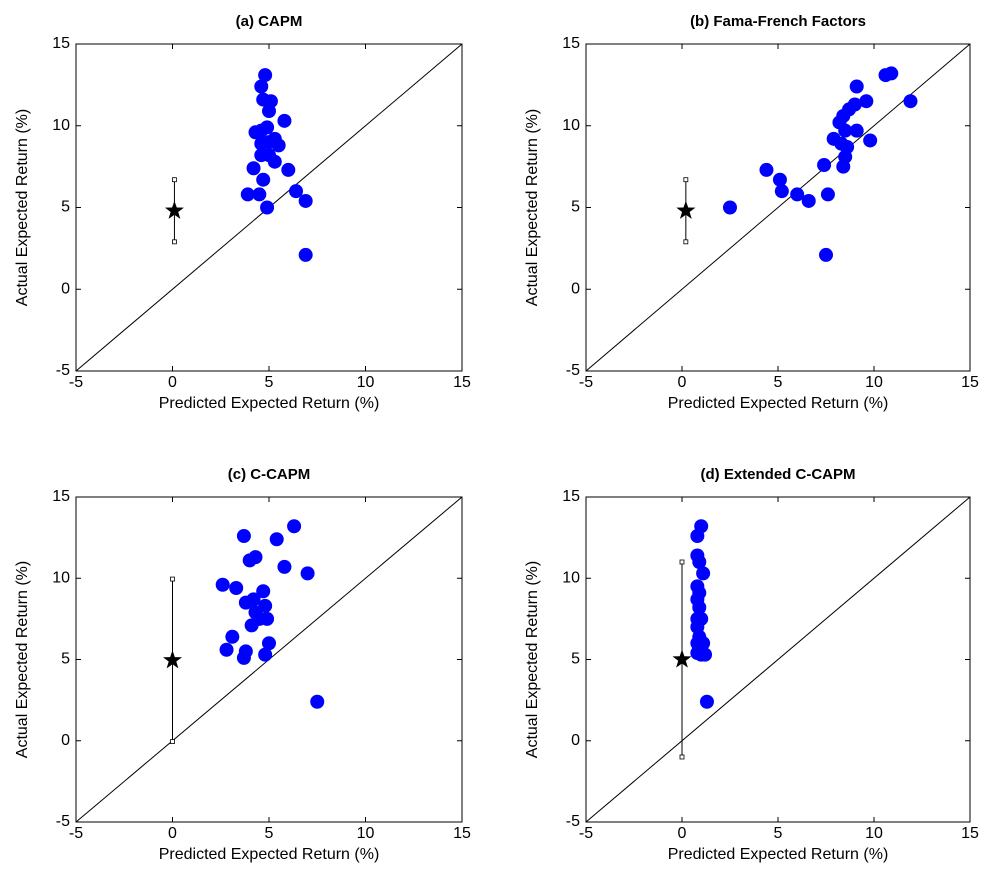 The image size is (983, 876). I want to click on chart-title: (a) CAPM, so click(269, 21).